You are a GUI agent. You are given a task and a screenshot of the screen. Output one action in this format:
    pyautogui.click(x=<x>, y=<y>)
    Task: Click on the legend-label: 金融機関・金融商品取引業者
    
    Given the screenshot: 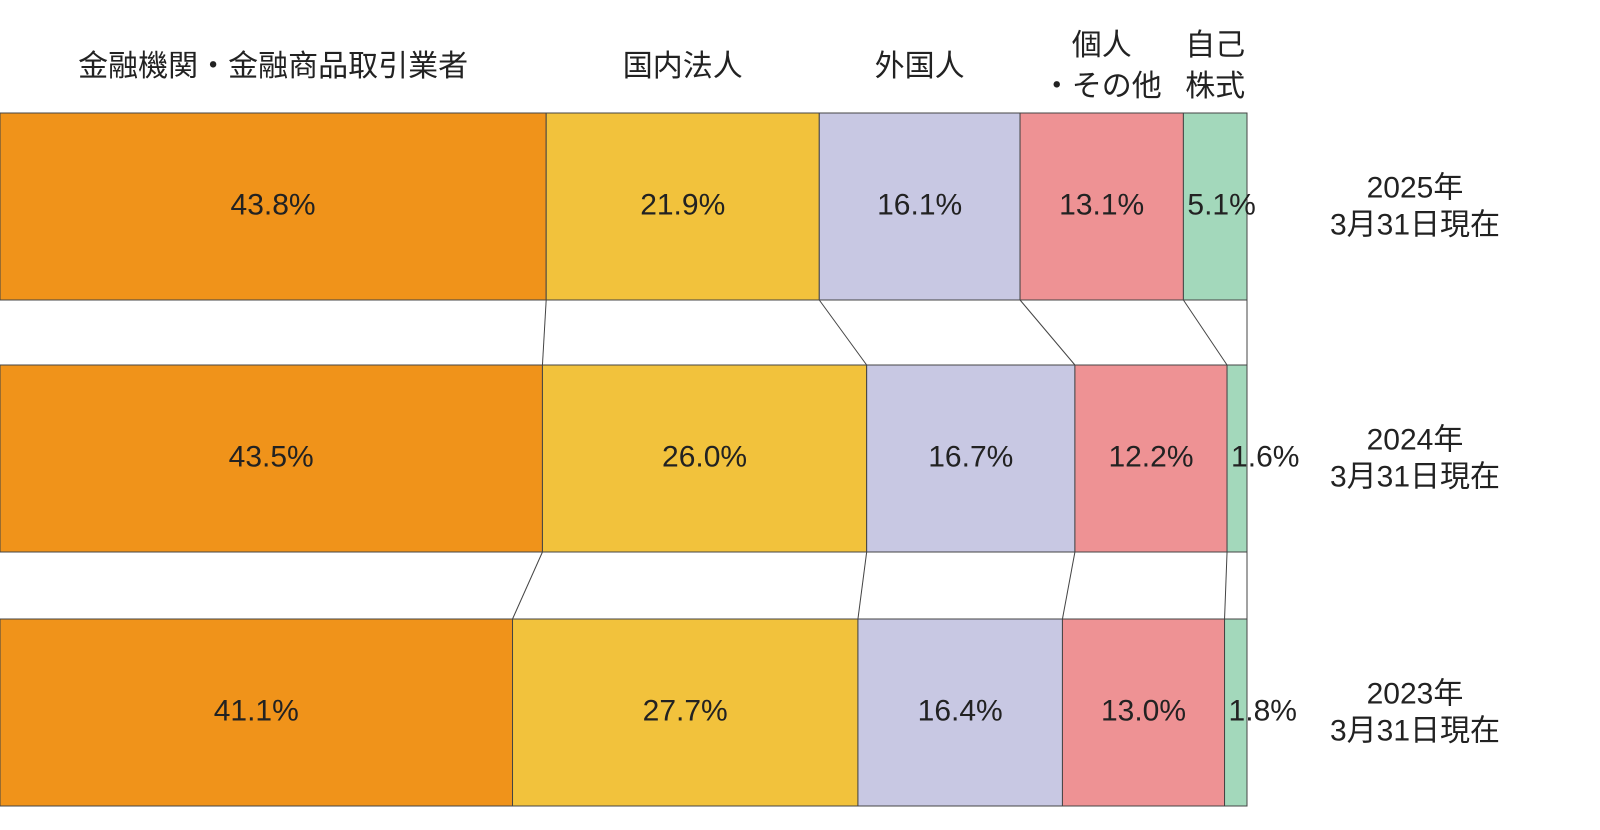 What is the action you would take?
    pyautogui.click(x=273, y=66)
    